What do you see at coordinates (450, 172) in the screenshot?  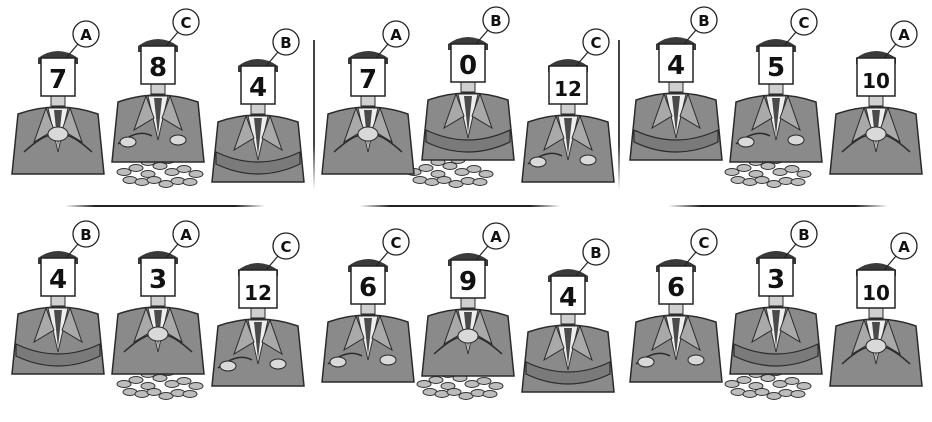 I see `coin-pile` at bounding box center [450, 172].